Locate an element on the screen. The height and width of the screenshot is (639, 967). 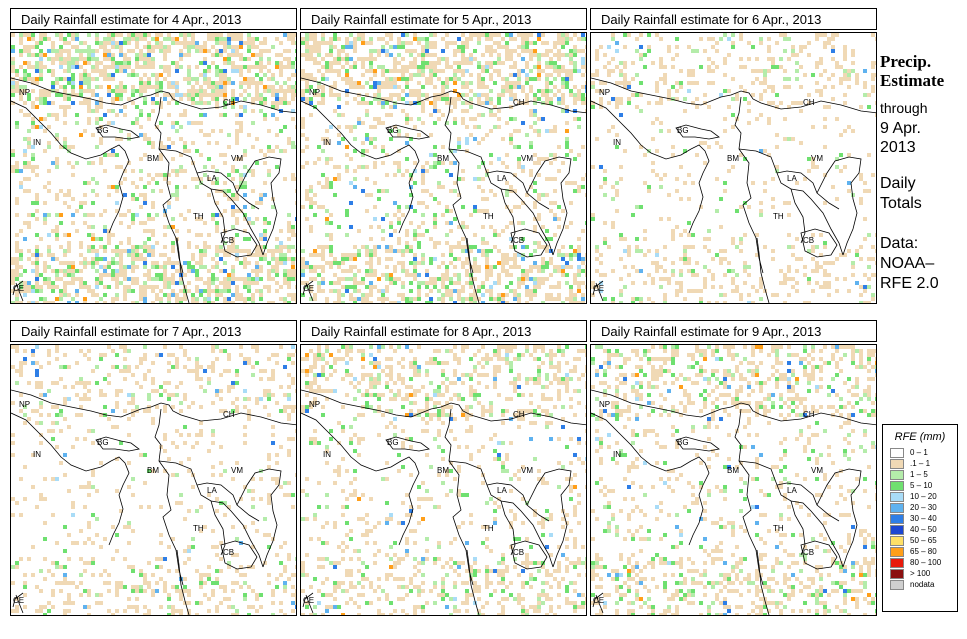
legend-item: nodata is located at coordinates (923, 584).